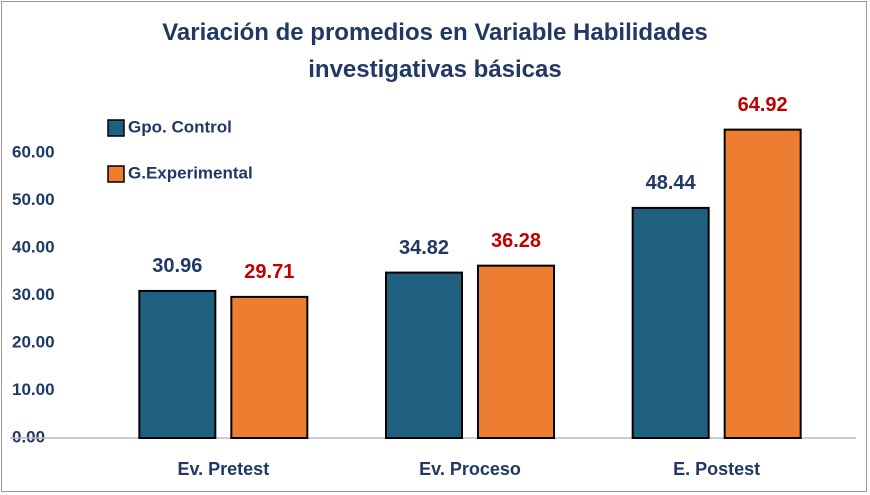 This screenshot has height=495, width=870. Describe the element at coordinates (33, 246) in the screenshot. I see `y-tick-label: 40.00` at that location.